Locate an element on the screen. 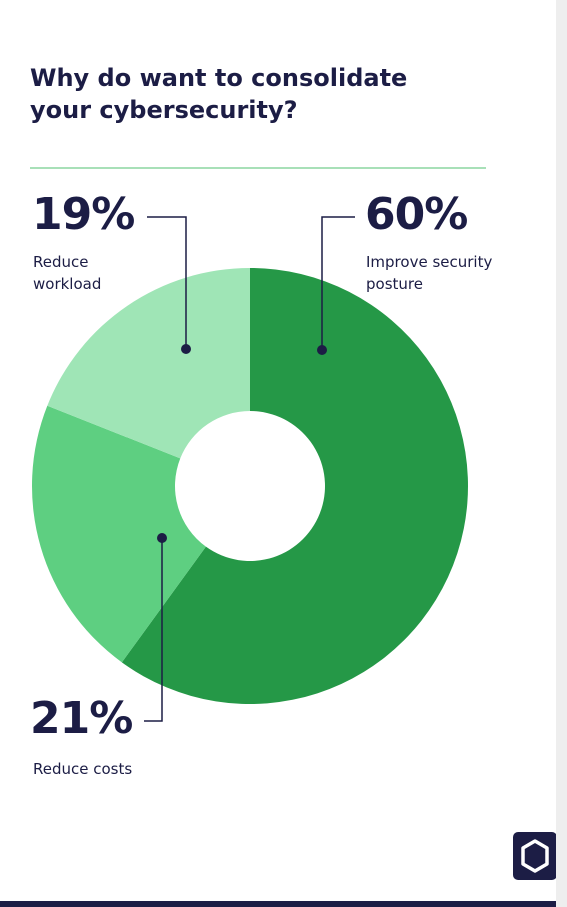 The height and width of the screenshot is (907, 567). slice-label-improve-line-1: Improve security is located at coordinates (429, 262).